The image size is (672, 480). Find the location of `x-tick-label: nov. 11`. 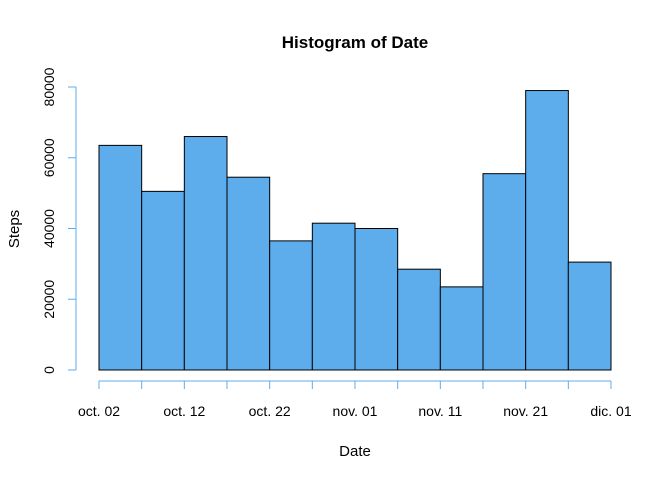

x-tick-label: nov. 11 is located at coordinates (440, 411).